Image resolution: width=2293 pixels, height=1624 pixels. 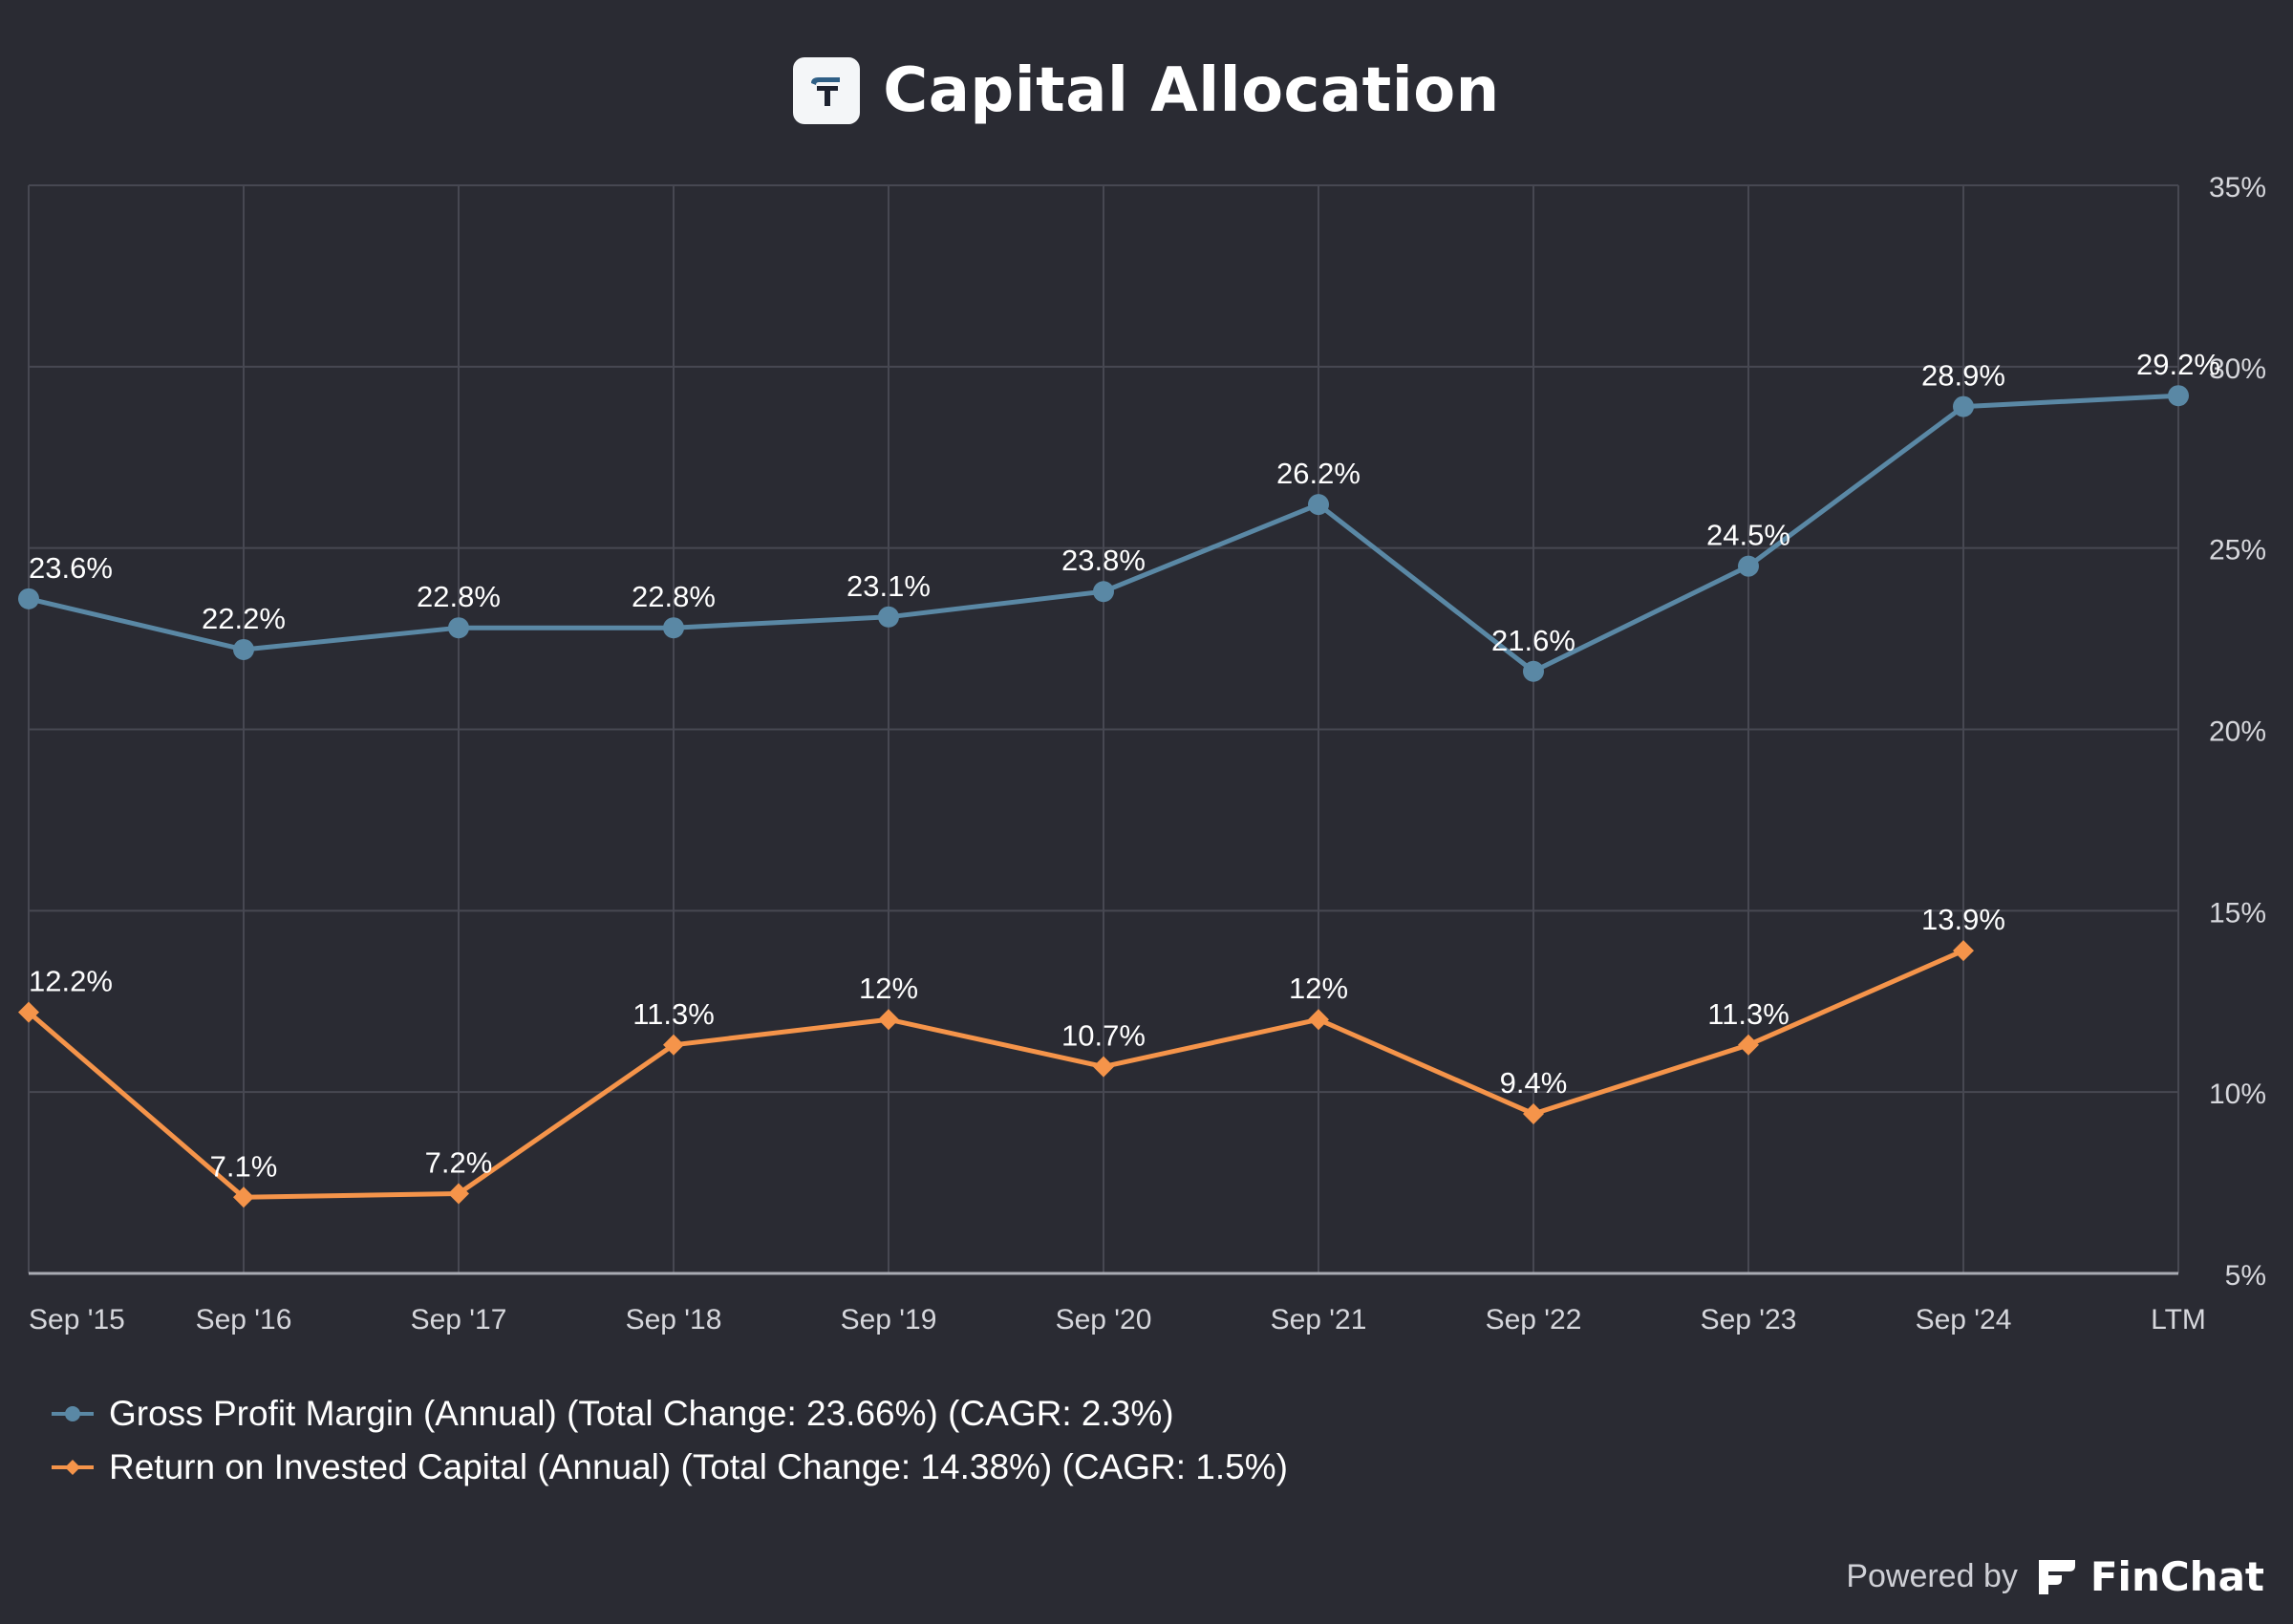 What do you see at coordinates (1748, 536) in the screenshot?
I see `data-label: 24.5%` at bounding box center [1748, 536].